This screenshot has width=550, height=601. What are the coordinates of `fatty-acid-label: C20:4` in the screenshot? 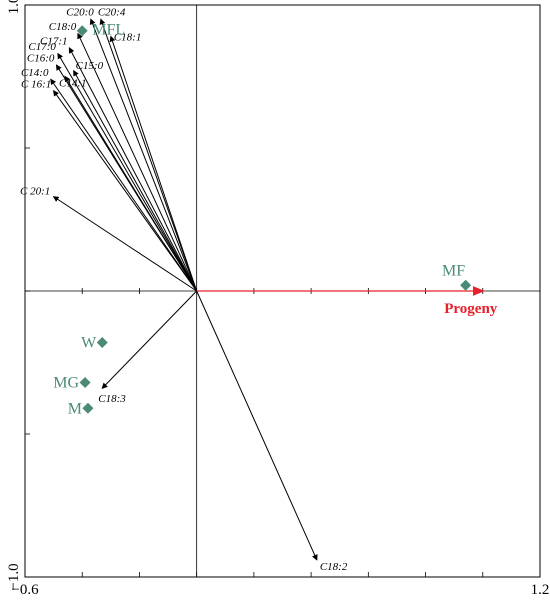 It's located at (112, 13).